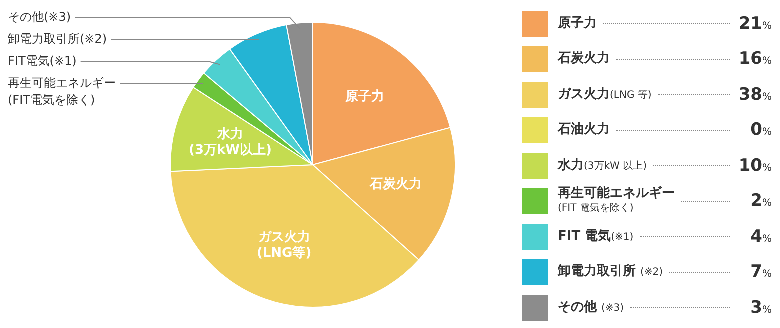 This screenshot has height=328, width=780. I want to click on data-label: 16%, so click(755, 59).